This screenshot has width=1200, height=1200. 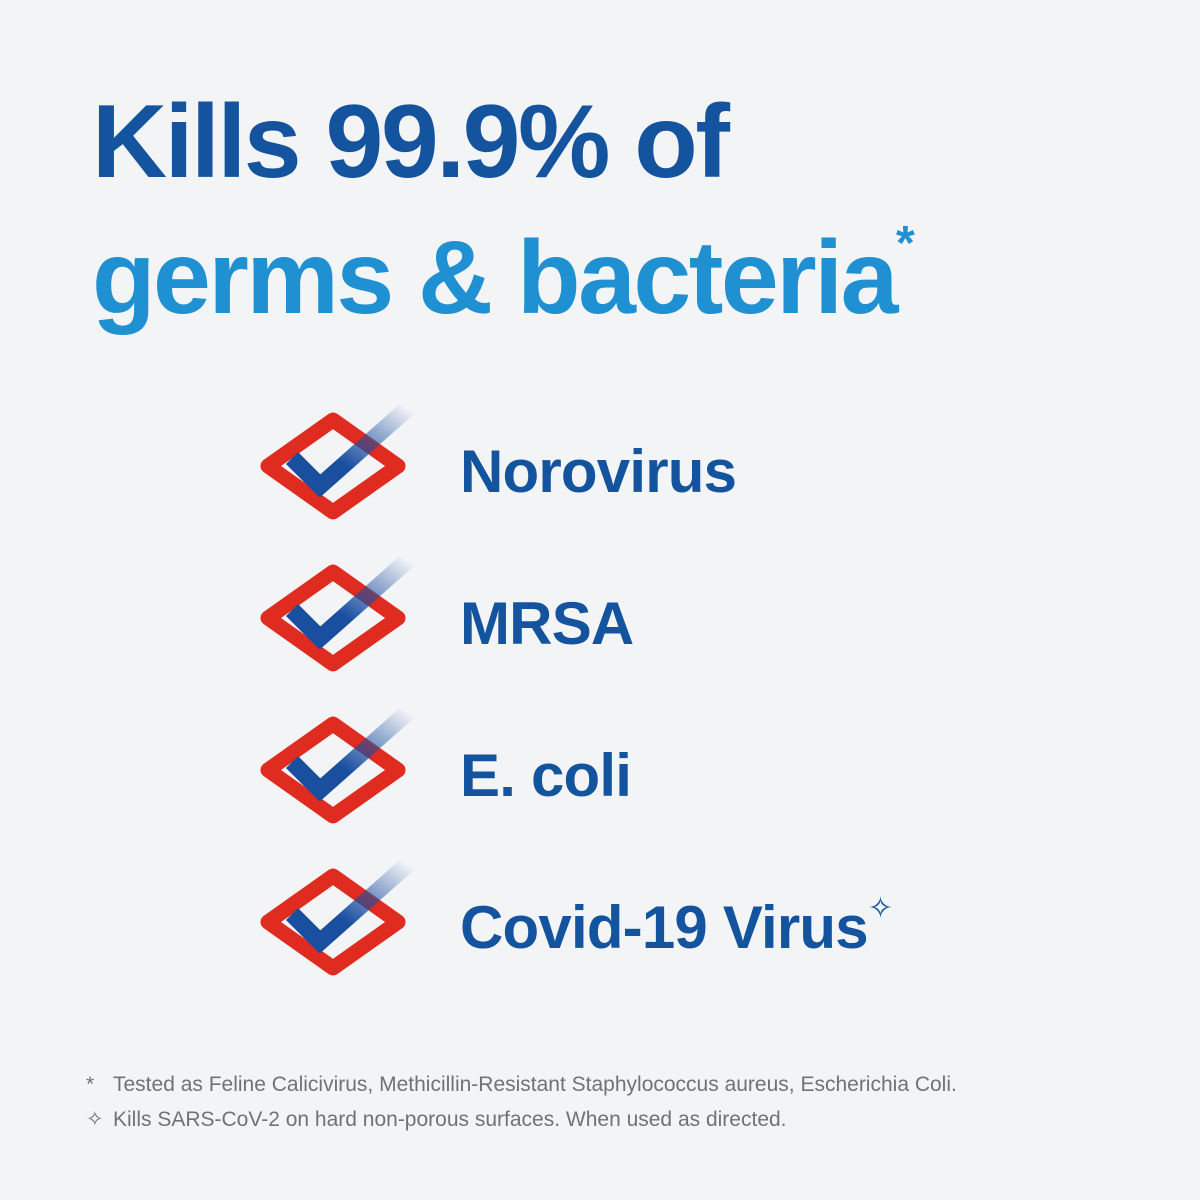 I want to click on claim-row: Norovirus, so click(x=600, y=472).